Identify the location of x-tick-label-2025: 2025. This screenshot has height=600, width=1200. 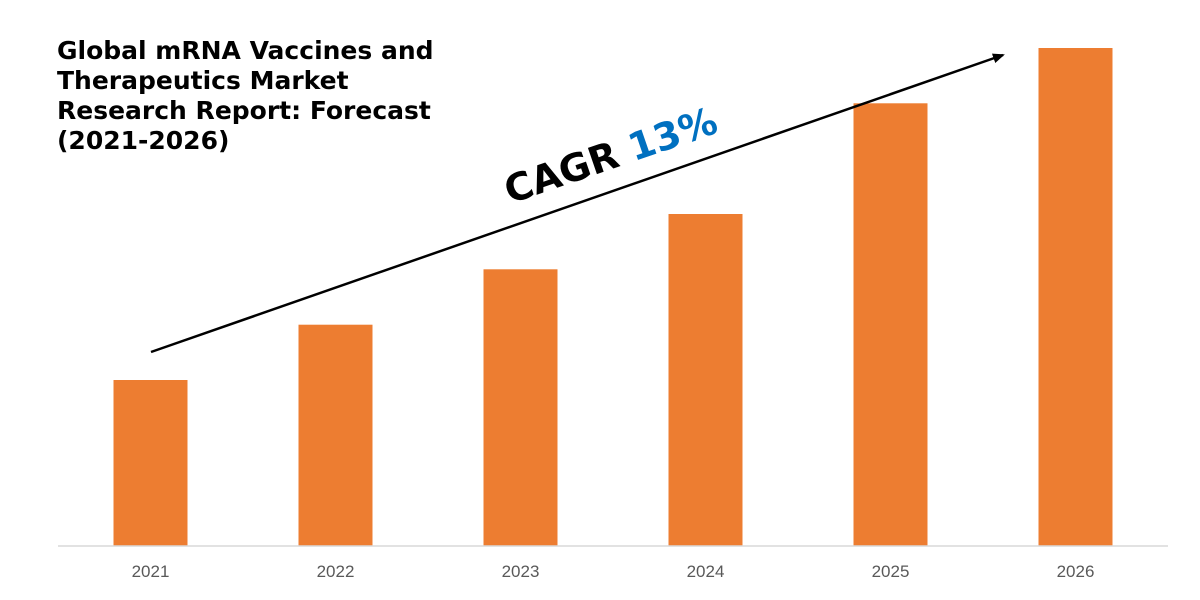
(891, 571).